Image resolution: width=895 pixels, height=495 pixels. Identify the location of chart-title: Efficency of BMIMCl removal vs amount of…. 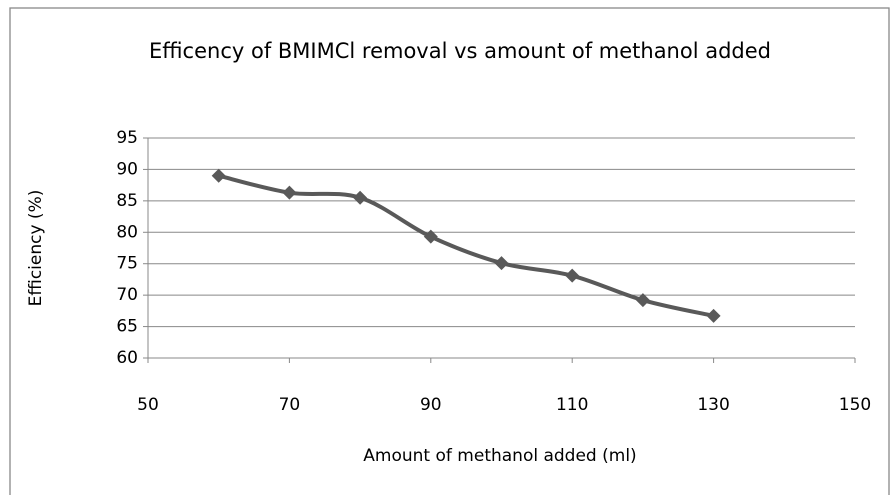
(460, 51).